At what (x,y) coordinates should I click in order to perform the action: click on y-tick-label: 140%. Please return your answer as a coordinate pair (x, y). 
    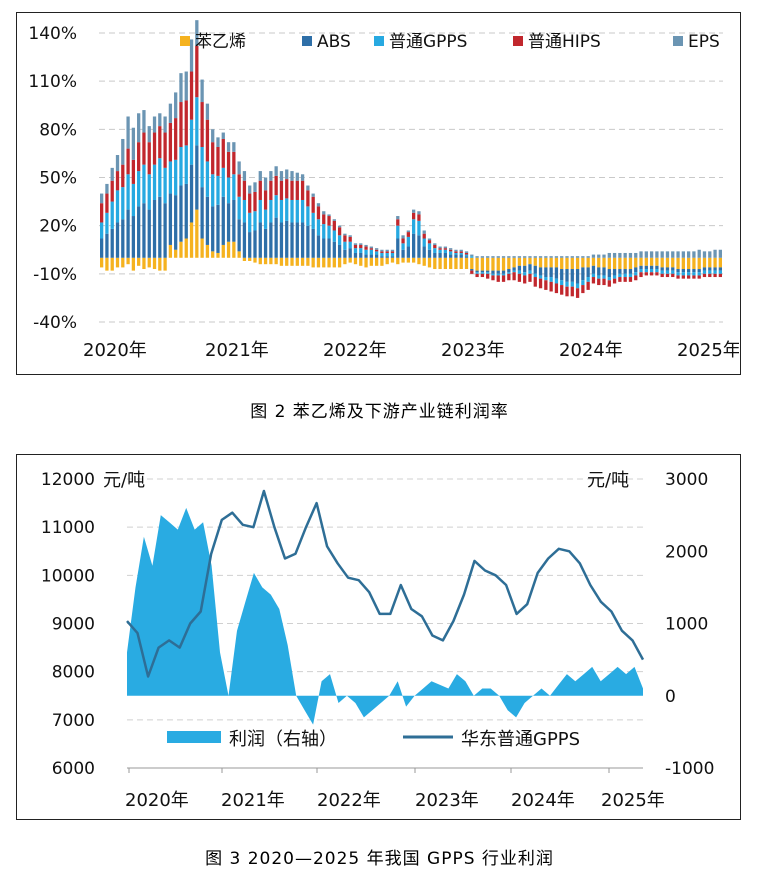
    Looking at the image, I should click on (52, 34).